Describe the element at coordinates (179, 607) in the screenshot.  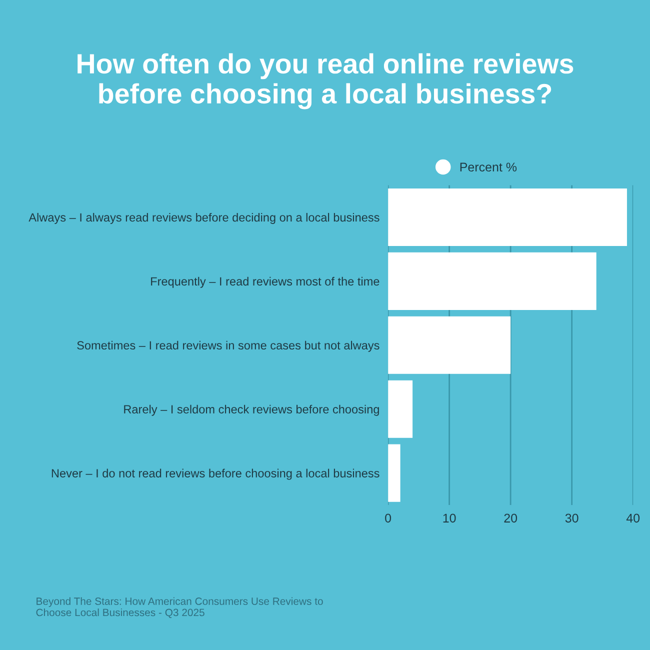
I see `text: Beyond The Stars: How American Consumers Use Reviews to Choose Local Businesses - Q3 2025` at that location.